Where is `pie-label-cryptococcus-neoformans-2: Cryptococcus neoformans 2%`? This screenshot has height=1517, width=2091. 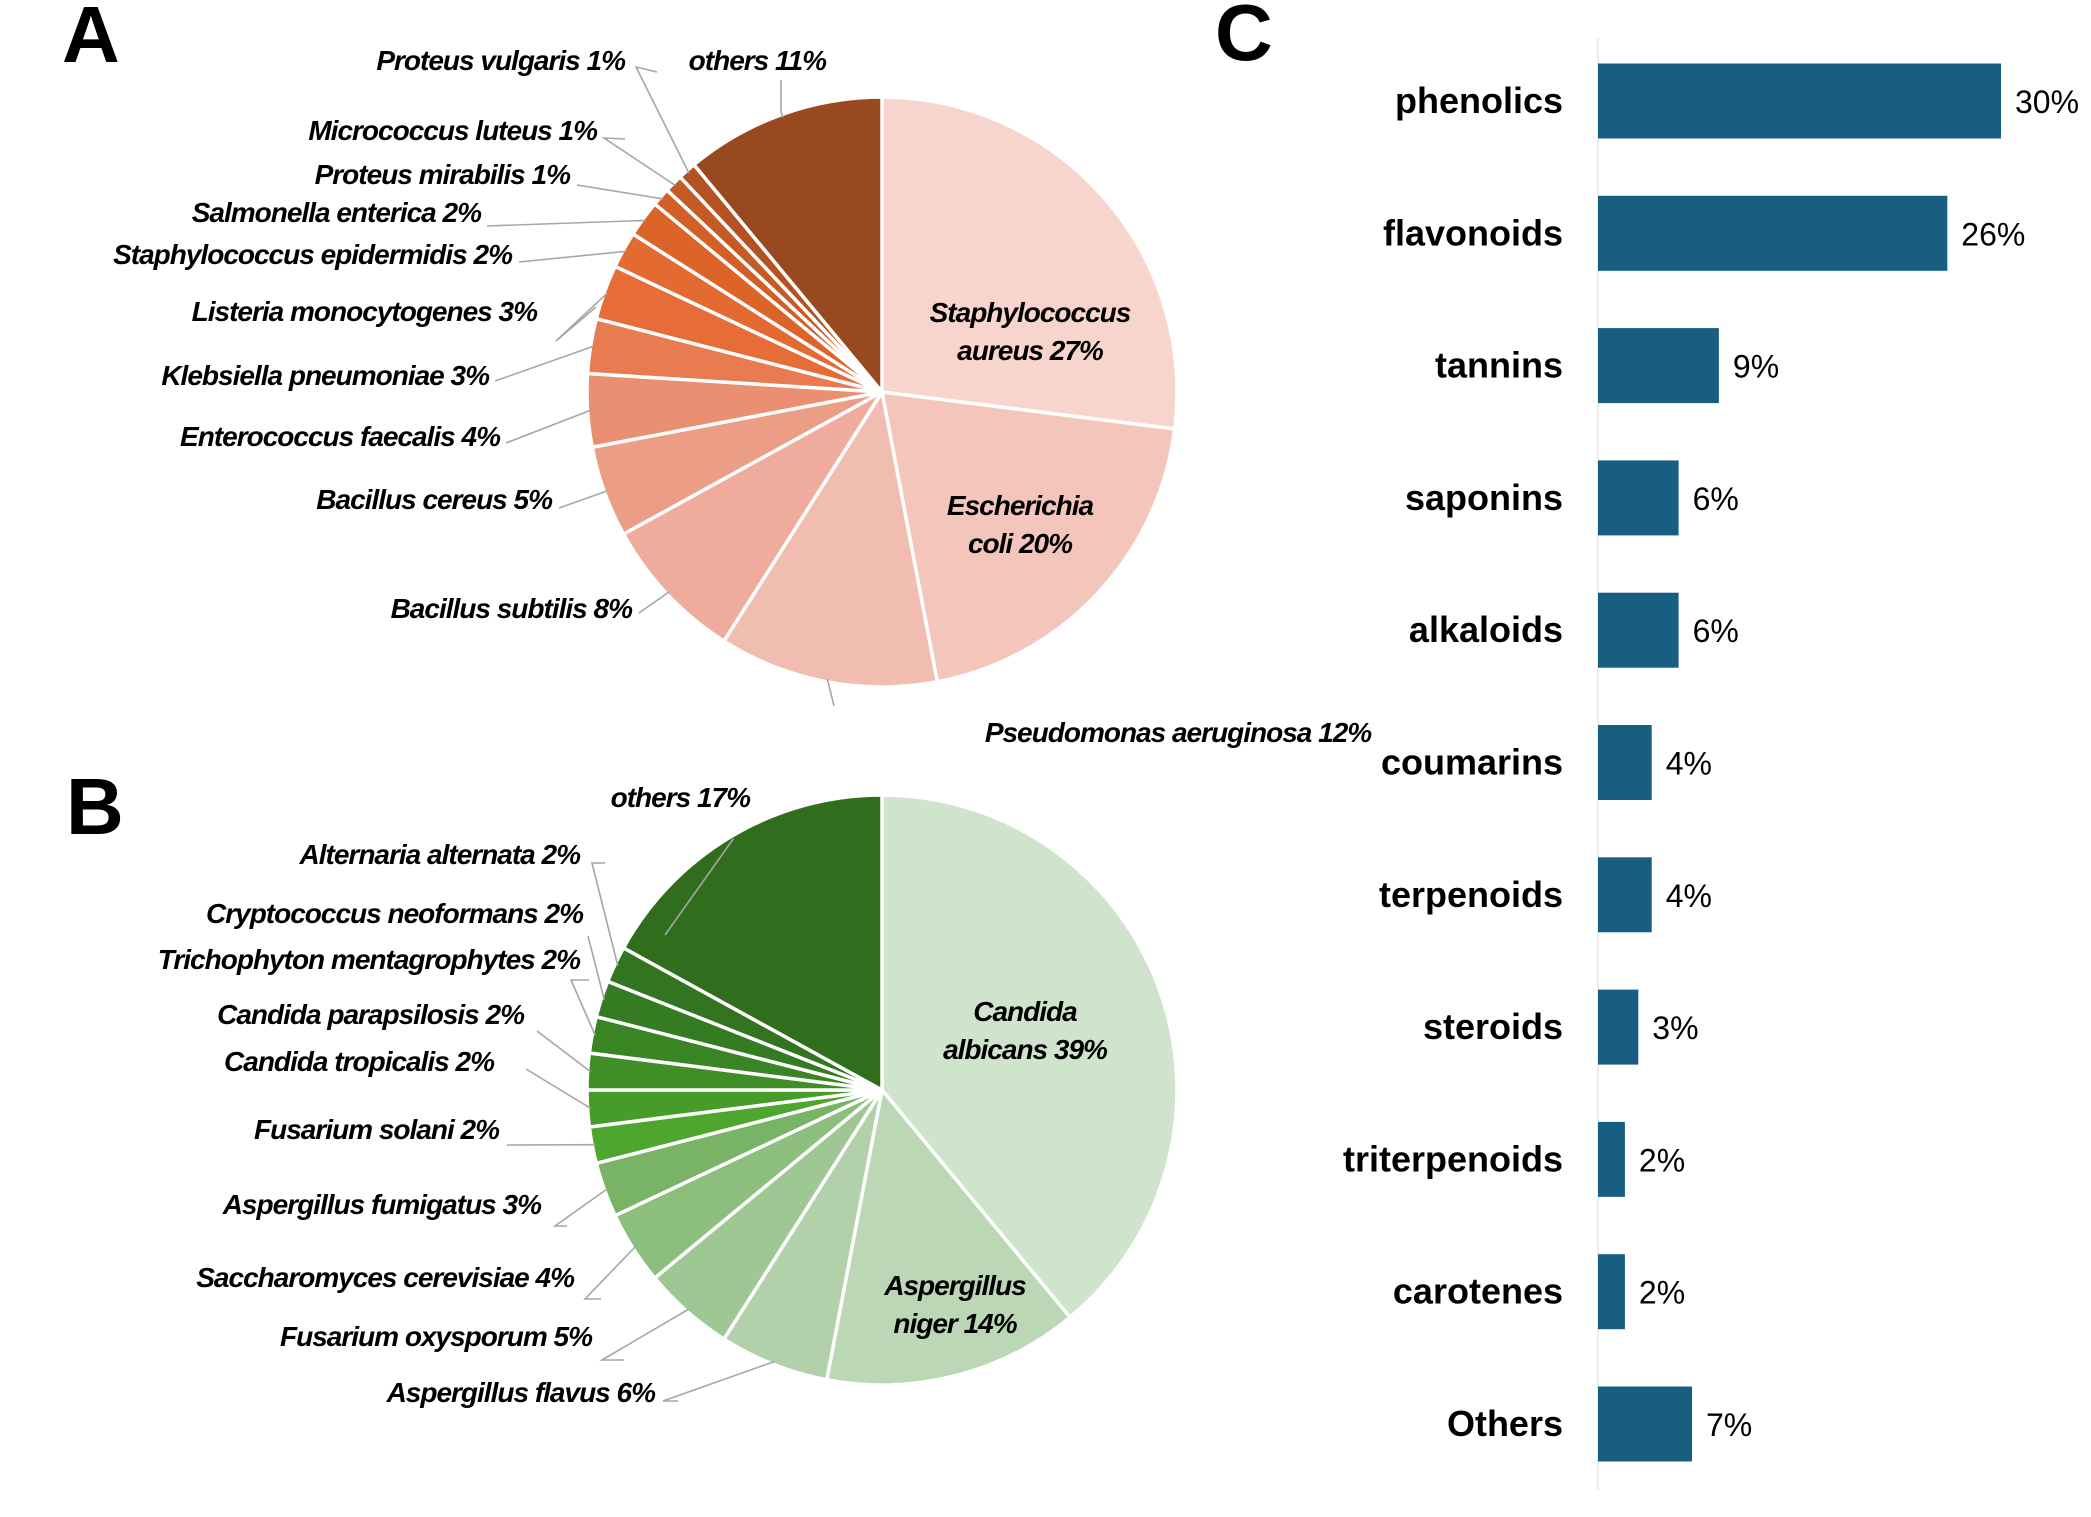
pie-label-cryptococcus-neoformans-2: Cryptococcus neoformans 2% is located at coordinates (406, 949).